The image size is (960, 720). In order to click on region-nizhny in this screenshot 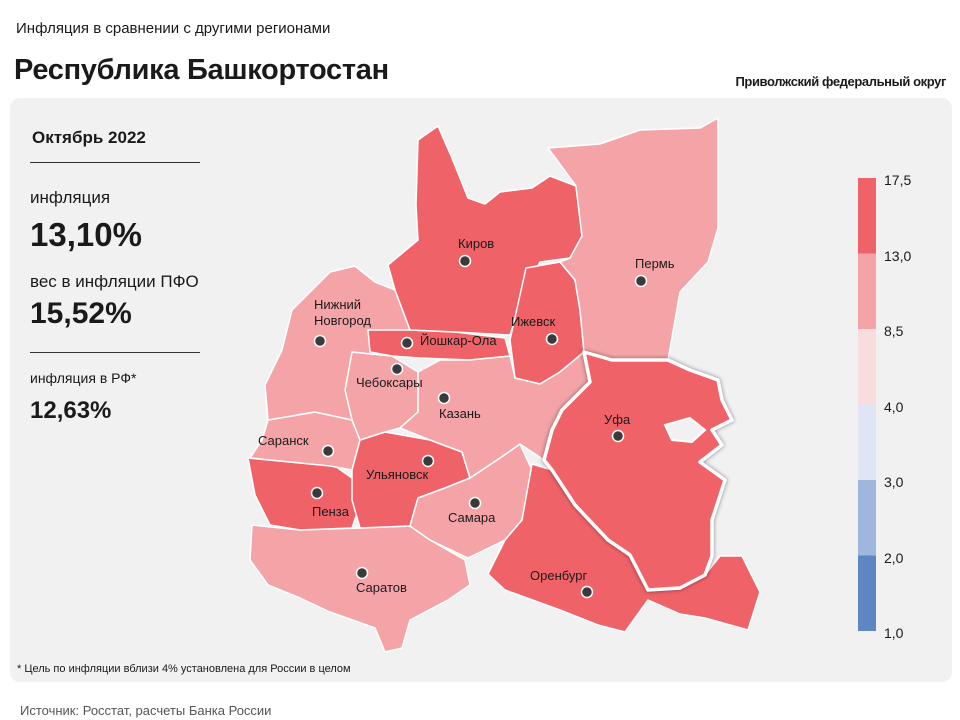, I will do `click(337, 343)`.